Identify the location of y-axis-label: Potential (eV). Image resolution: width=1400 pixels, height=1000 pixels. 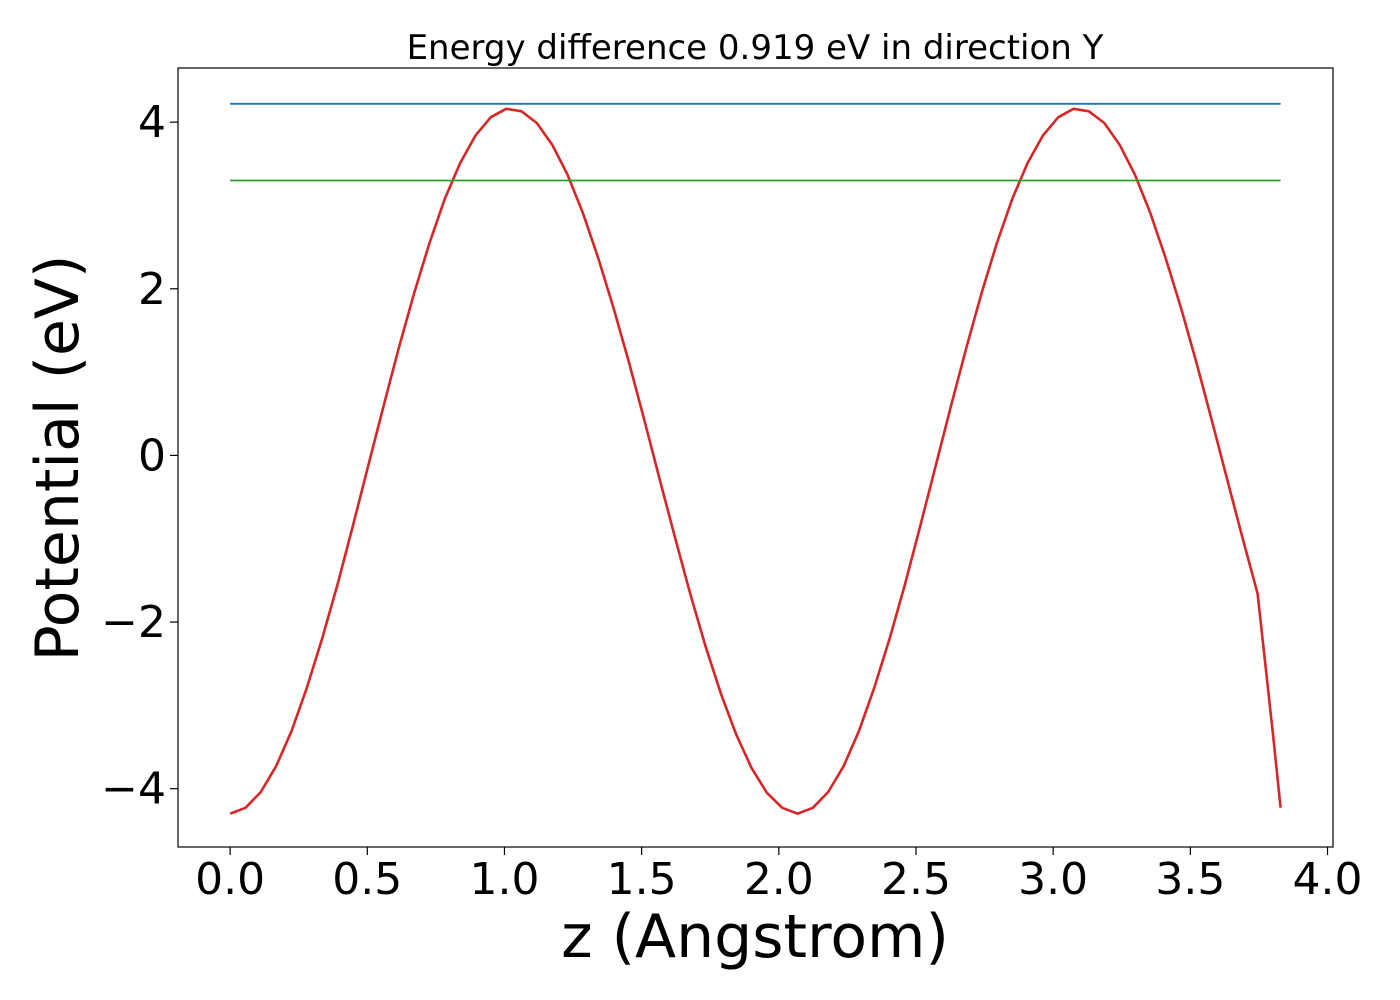
(58, 458).